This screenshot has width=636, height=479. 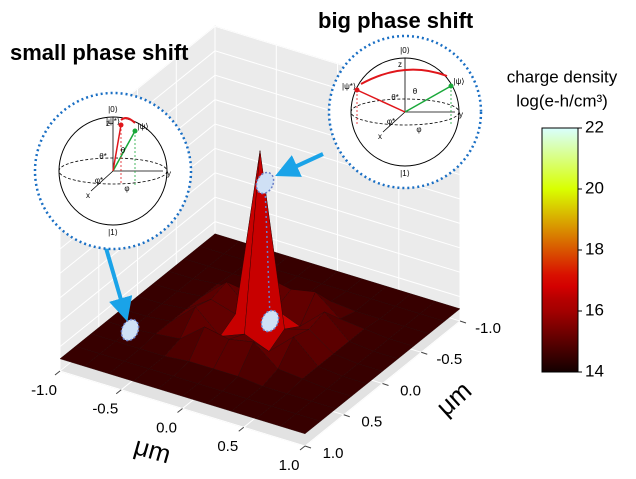 What do you see at coordinates (594, 248) in the screenshot?
I see `colorbar-tick-label: 18` at bounding box center [594, 248].